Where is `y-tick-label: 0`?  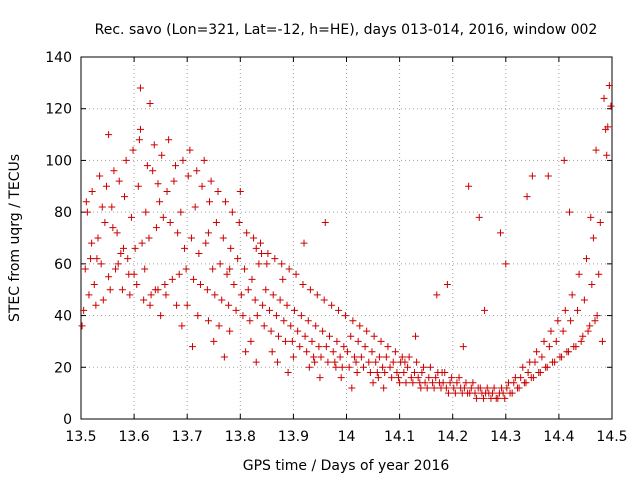 y-tick-label: 0 is located at coordinates (67, 420).